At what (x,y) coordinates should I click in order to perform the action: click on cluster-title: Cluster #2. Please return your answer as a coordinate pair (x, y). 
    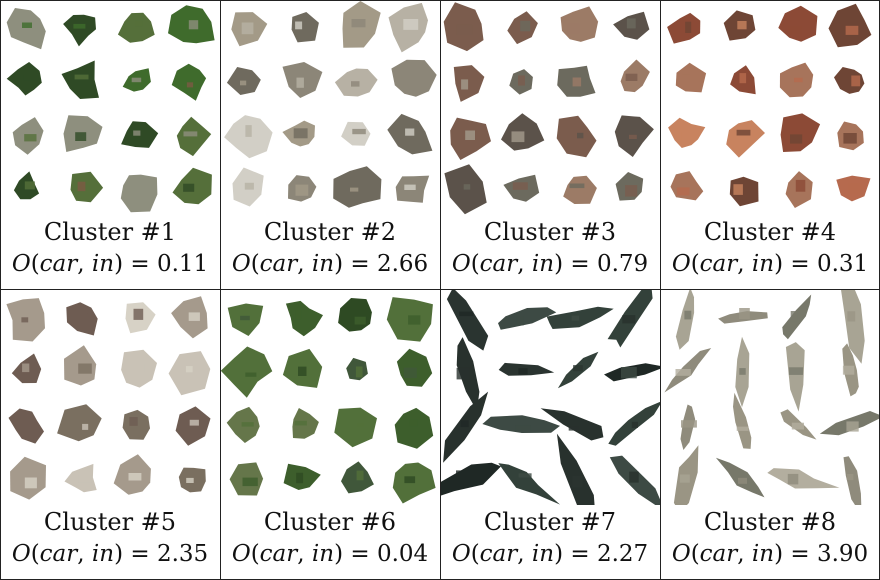
    Looking at the image, I should click on (330, 232).